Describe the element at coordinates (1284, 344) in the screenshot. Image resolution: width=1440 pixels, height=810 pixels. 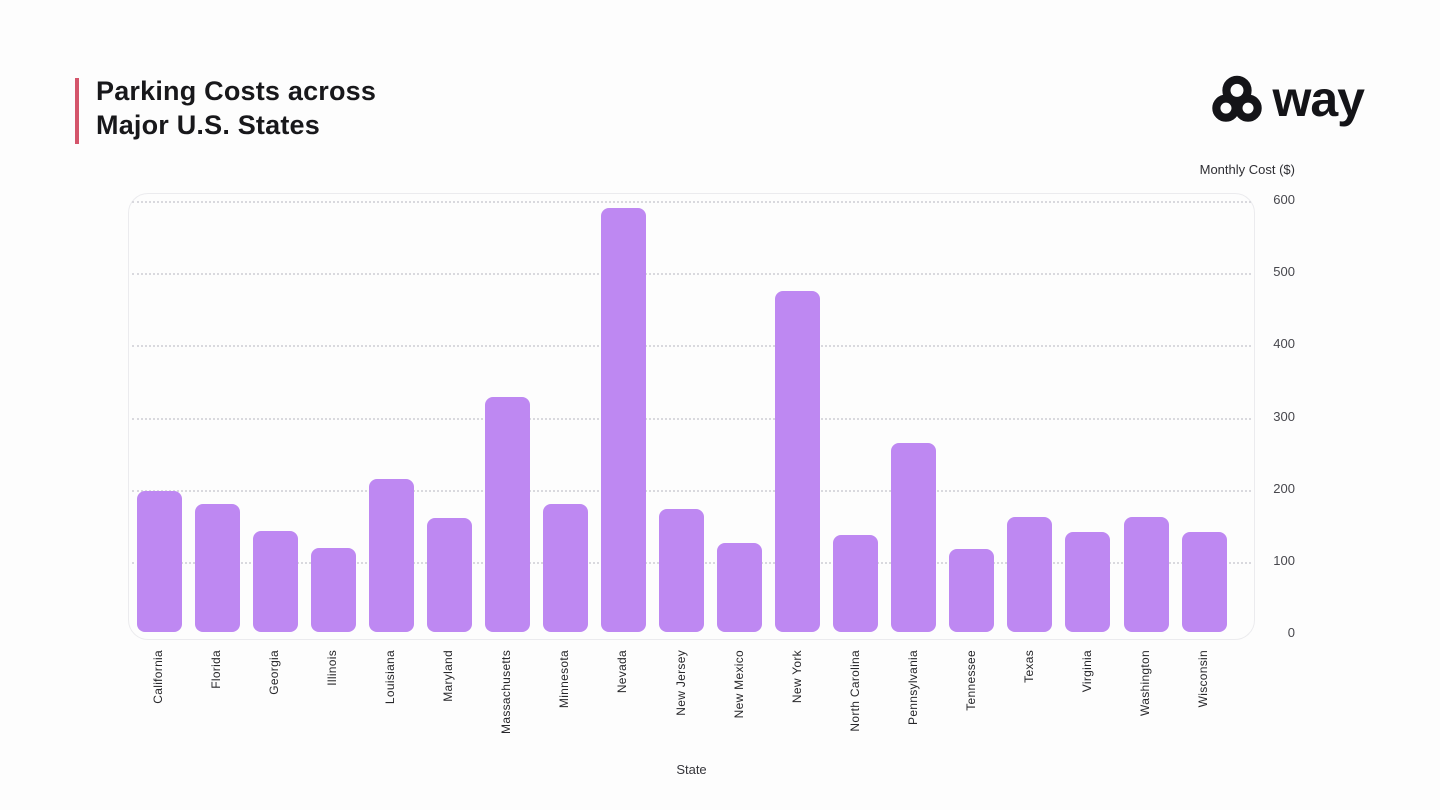
I see `y-tick-400: 400` at that location.